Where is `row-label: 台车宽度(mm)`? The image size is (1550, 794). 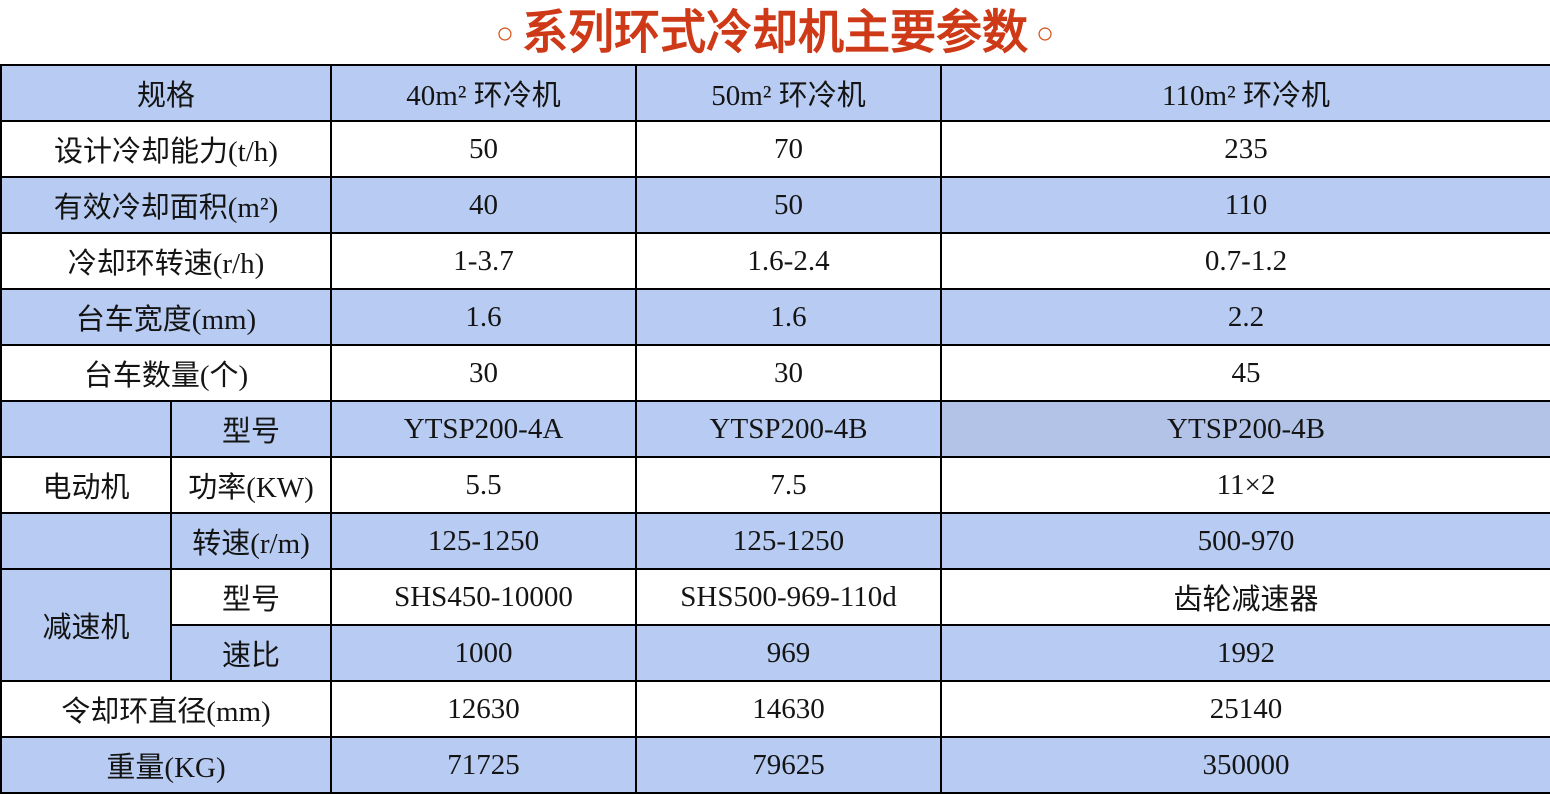 row-label: 台车宽度(mm) is located at coordinates (166, 317).